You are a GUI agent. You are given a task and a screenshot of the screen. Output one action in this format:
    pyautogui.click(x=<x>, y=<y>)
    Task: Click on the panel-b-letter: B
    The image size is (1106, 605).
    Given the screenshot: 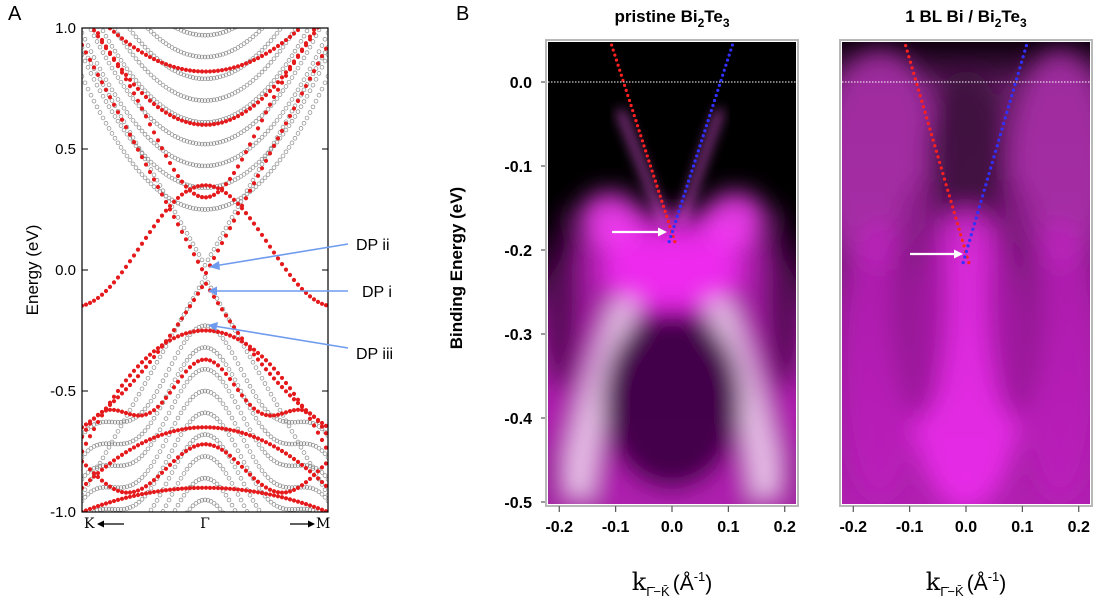 What is the action you would take?
    pyautogui.click(x=462, y=14)
    